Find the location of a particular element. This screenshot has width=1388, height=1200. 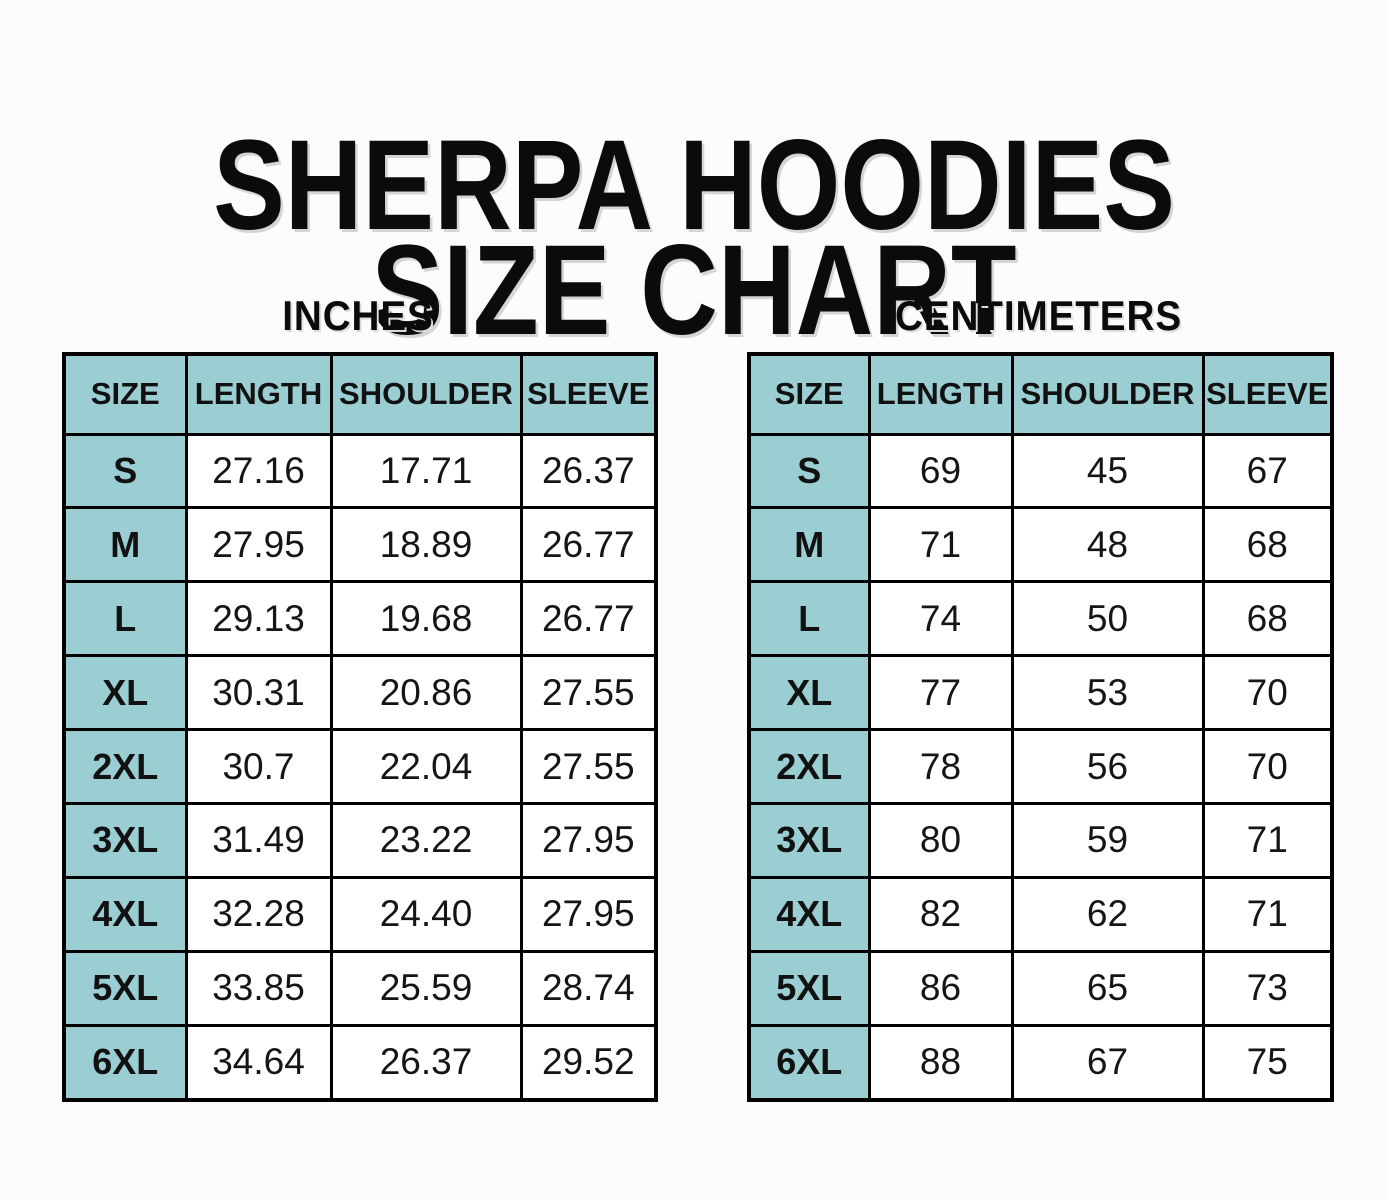

table-row: 6XL 34.64 26.37 29.52 is located at coordinates (360, 1062).